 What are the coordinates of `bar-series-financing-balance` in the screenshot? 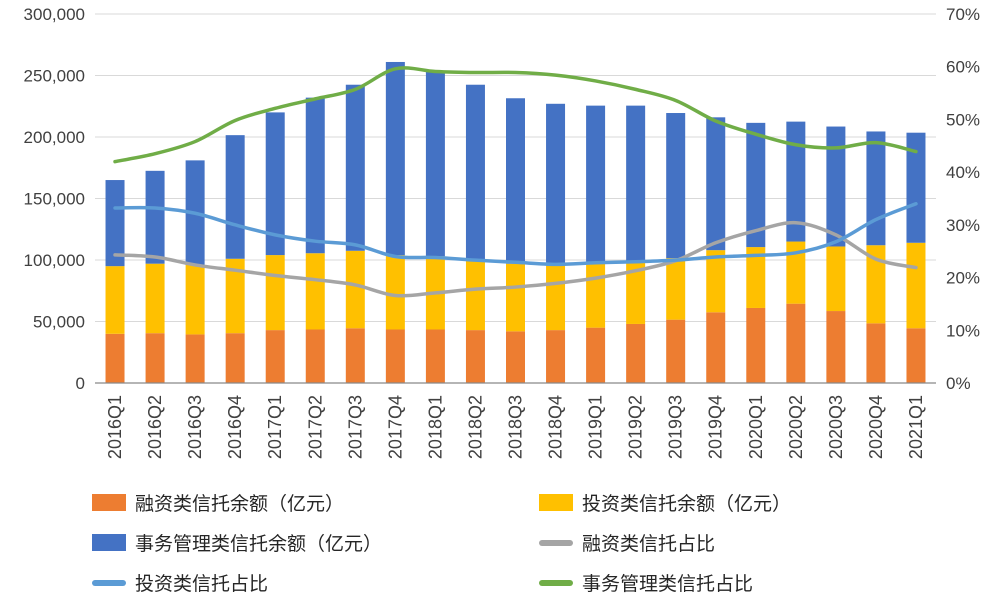 It's located at (515, 343).